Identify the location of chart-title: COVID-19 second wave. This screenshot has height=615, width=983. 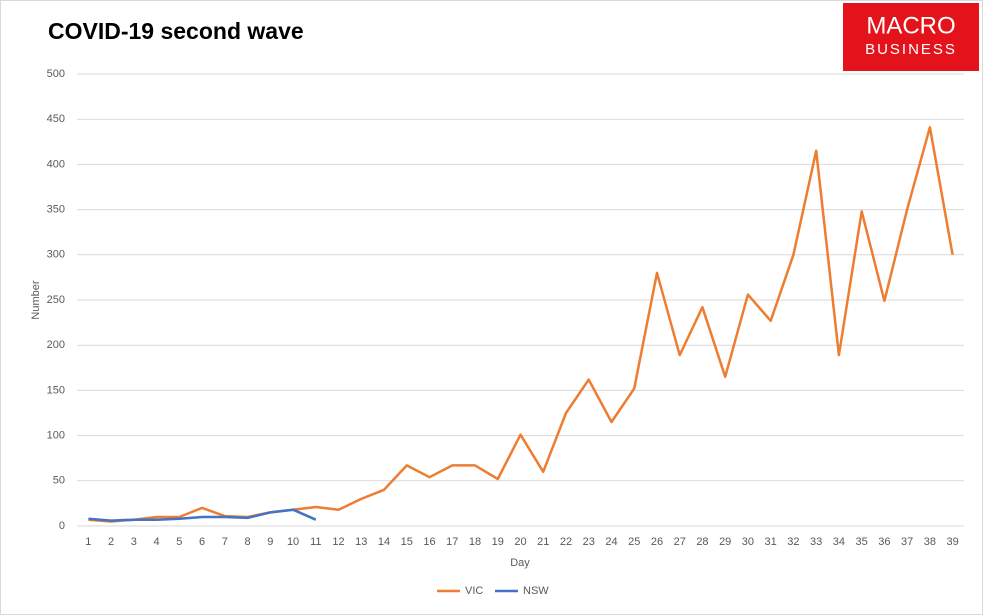
(176, 31).